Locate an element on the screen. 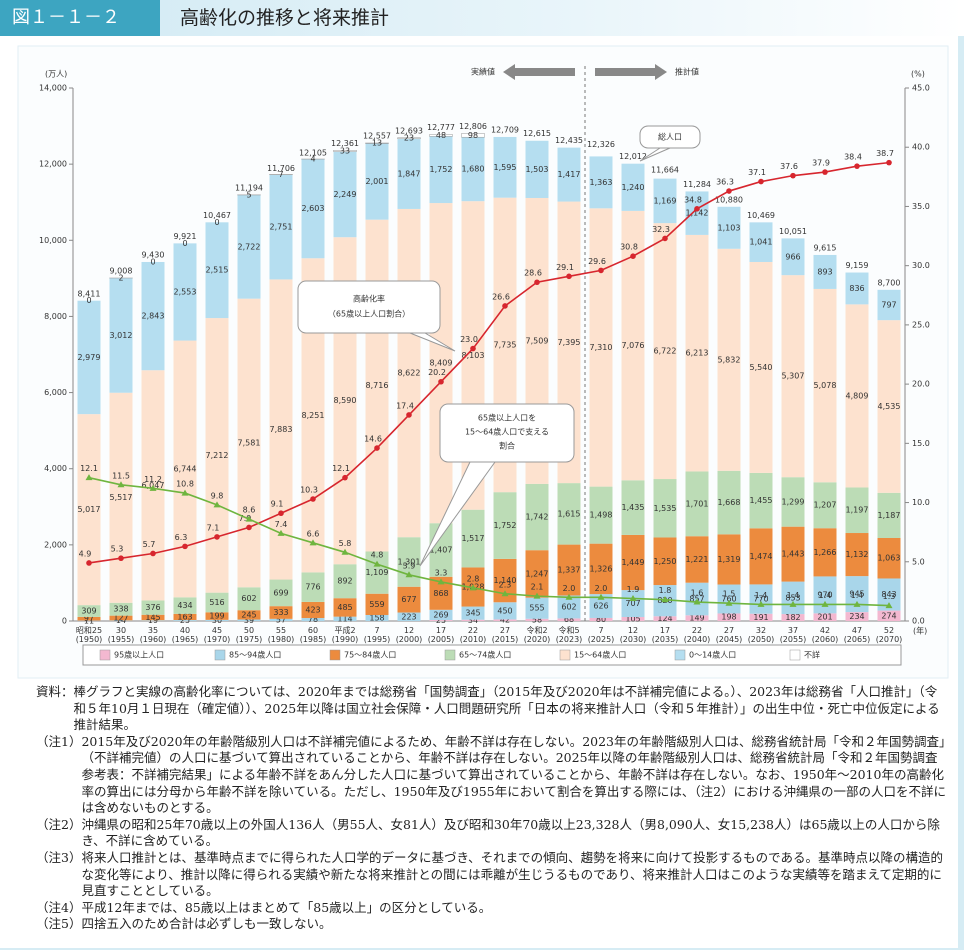 This screenshot has height=950, width=964. segment-label: 485 is located at coordinates (344, 607).